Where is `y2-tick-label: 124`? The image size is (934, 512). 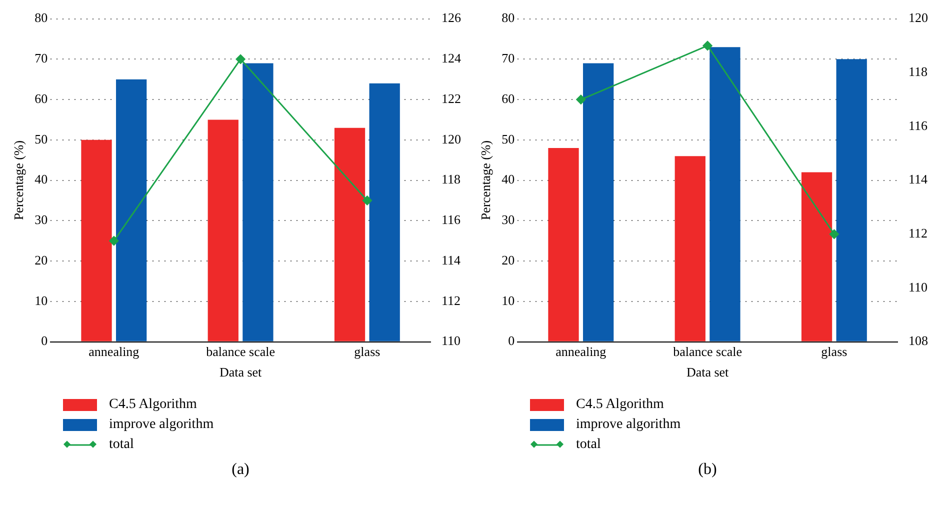
y2-tick-label: 124 is located at coordinates (452, 58).